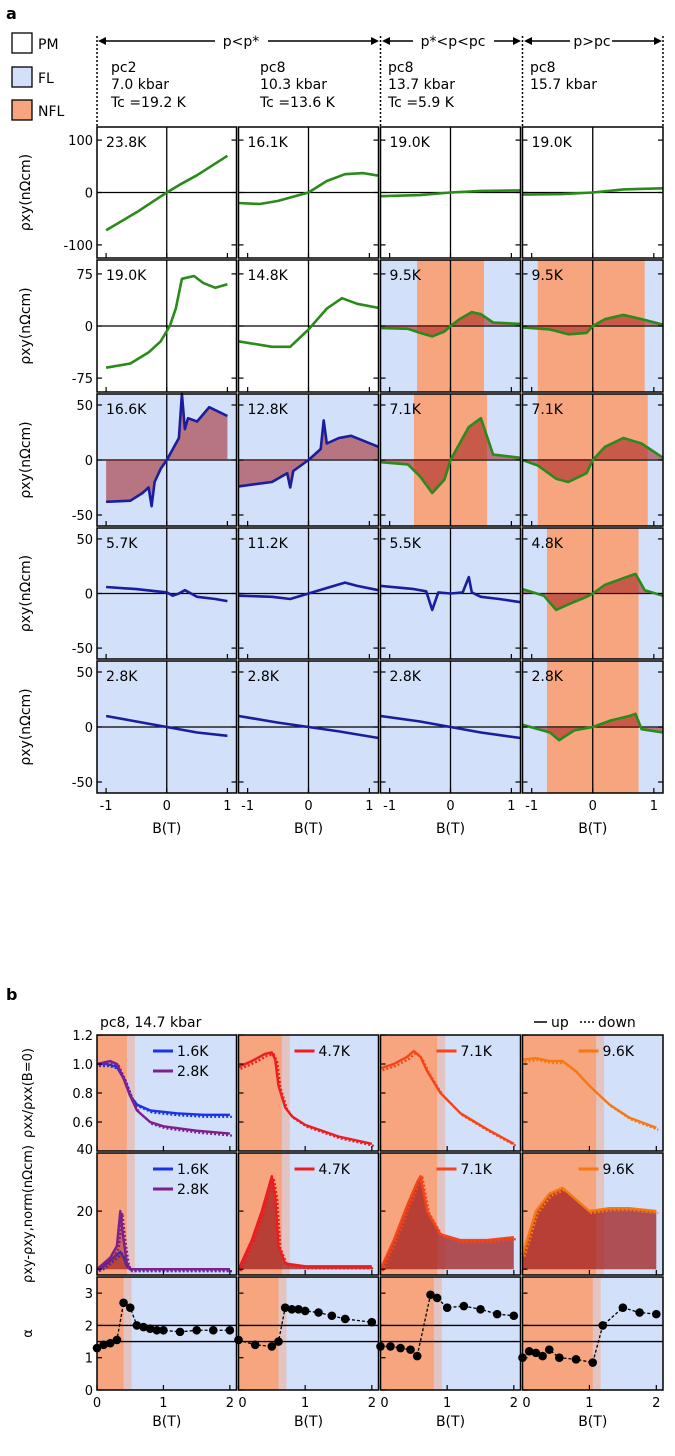 This screenshot has height=1456, width=675. What do you see at coordinates (11, 13) in the screenshot?
I see `panel-a-label: a` at bounding box center [11, 13].